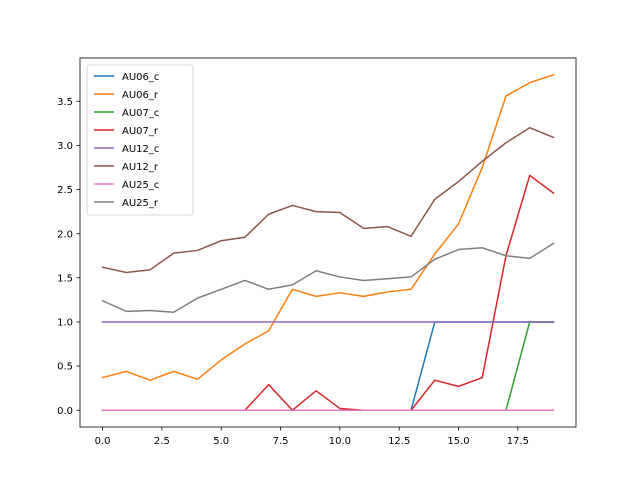 This screenshot has height=480, width=640. I want to click on y-axis: 0.0 0.5 1.0 1.5 2.0 2.5 3.0 3.5, so click(68, 257).